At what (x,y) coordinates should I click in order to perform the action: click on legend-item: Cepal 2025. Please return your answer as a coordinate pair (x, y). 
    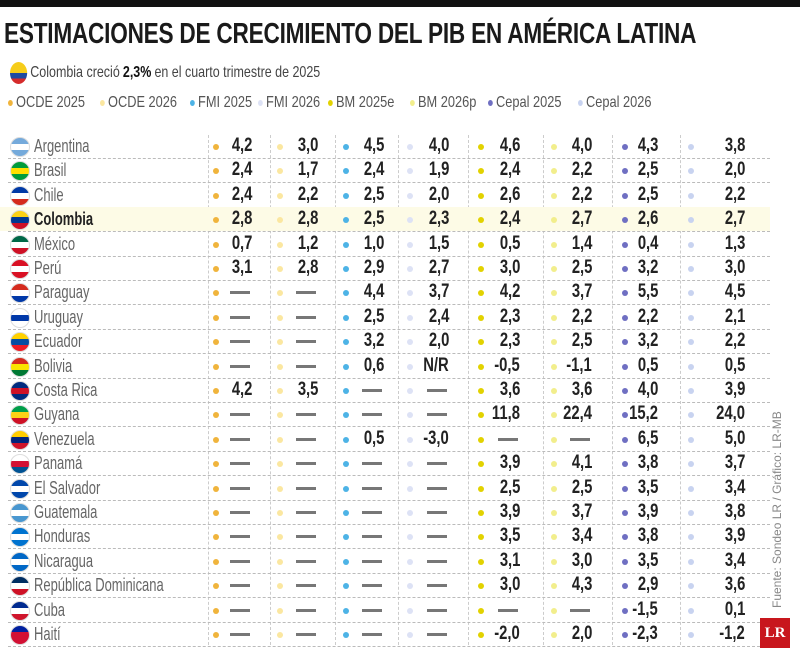
    Looking at the image, I should click on (524, 103).